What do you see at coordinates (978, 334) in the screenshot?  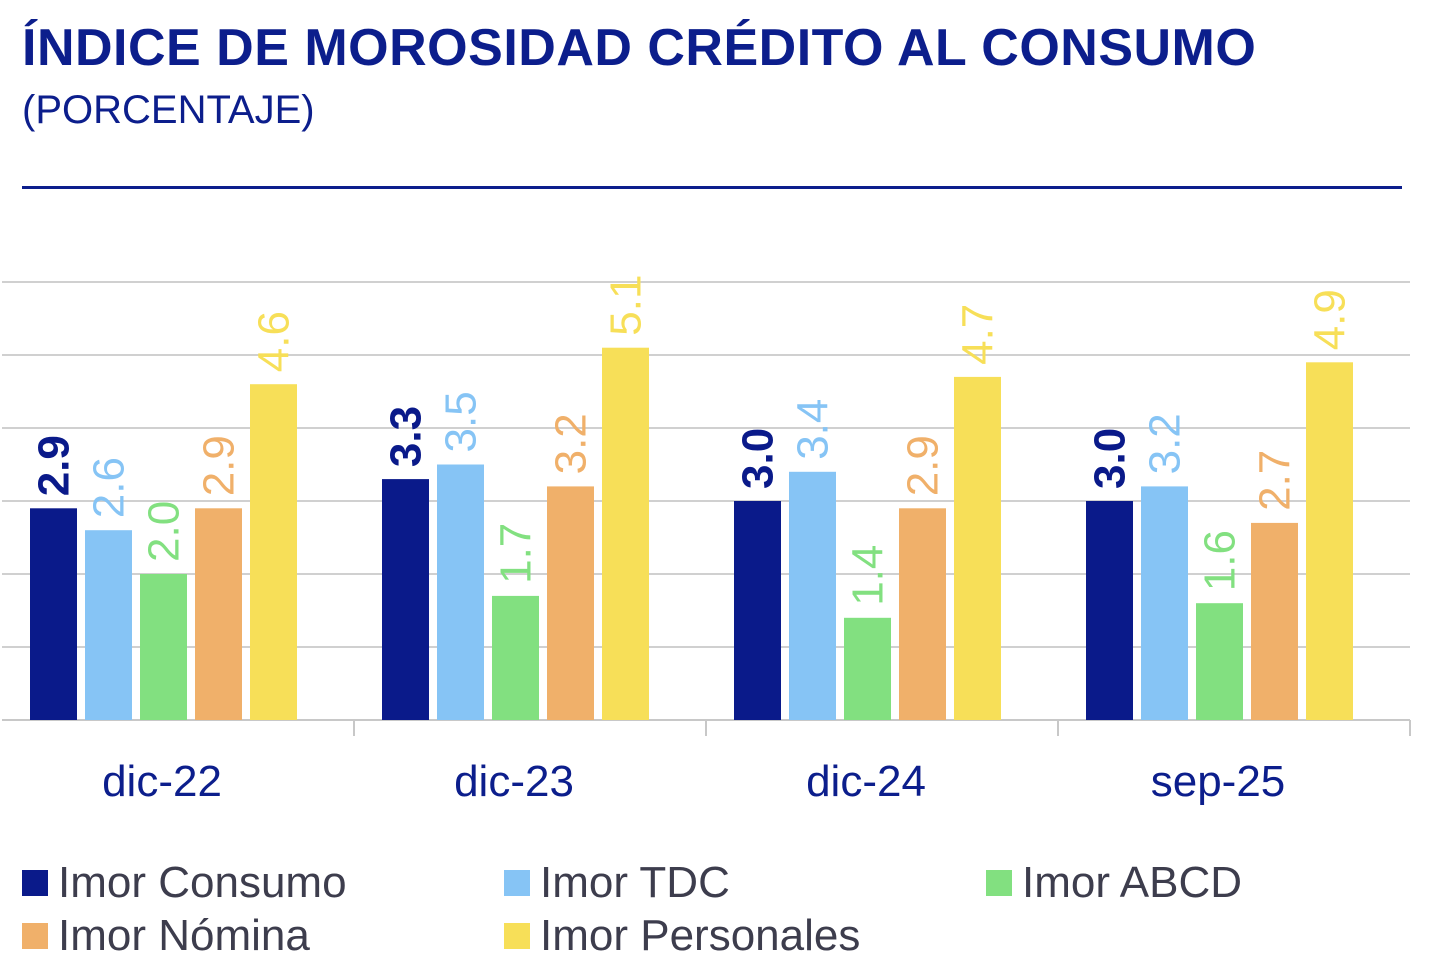 I see `data-label: 4.7` at bounding box center [978, 334].